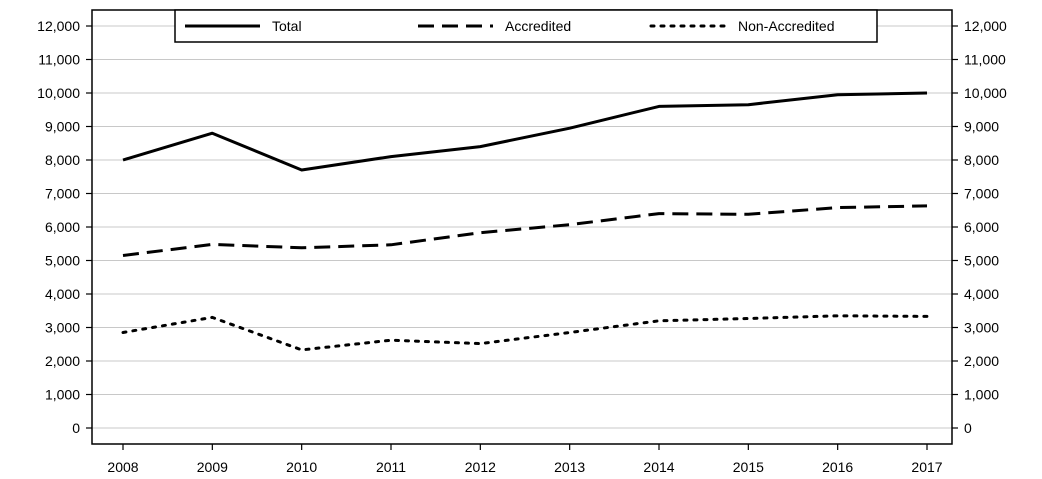  Describe the element at coordinates (301, 467) in the screenshot. I see `x-tick-label: 2010` at that location.